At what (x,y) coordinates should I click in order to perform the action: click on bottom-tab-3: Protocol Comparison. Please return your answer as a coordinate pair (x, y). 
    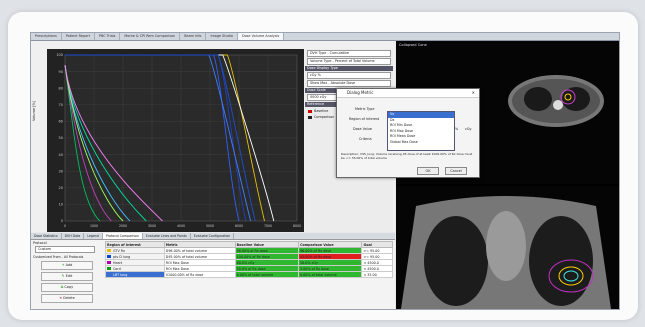
    Looking at the image, I should click on (122, 236).